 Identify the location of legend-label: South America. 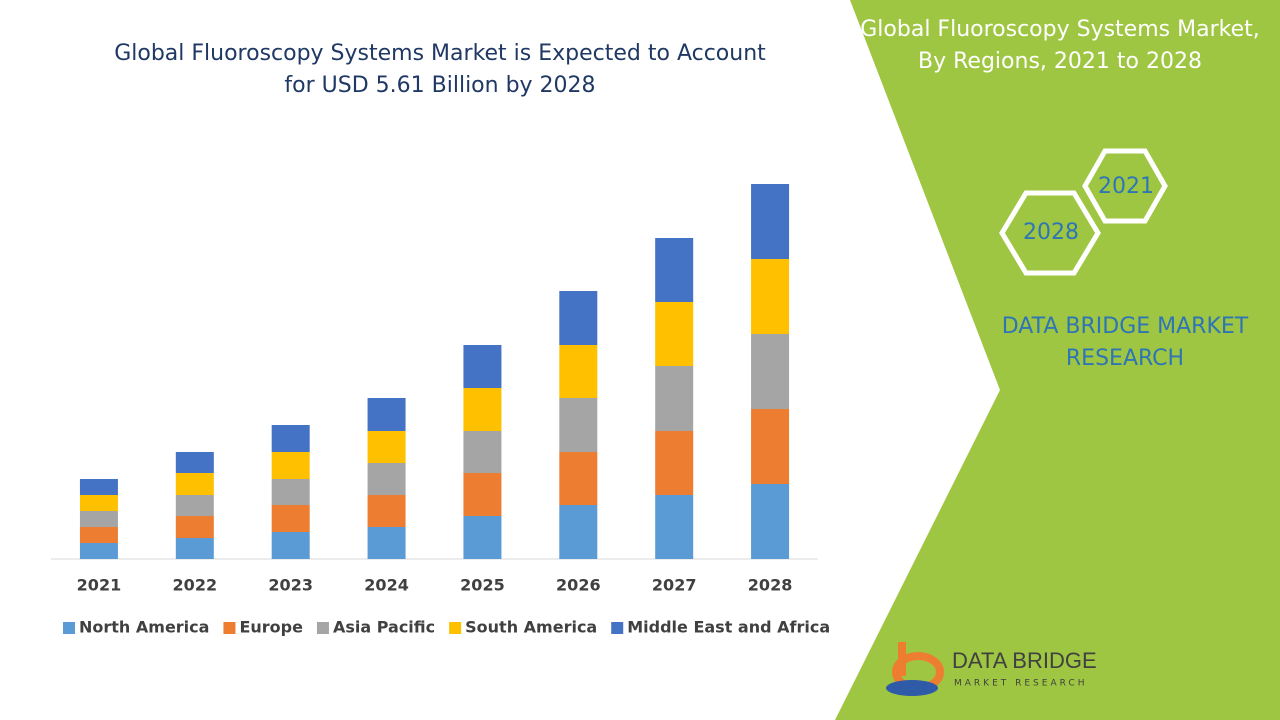
(531, 627).